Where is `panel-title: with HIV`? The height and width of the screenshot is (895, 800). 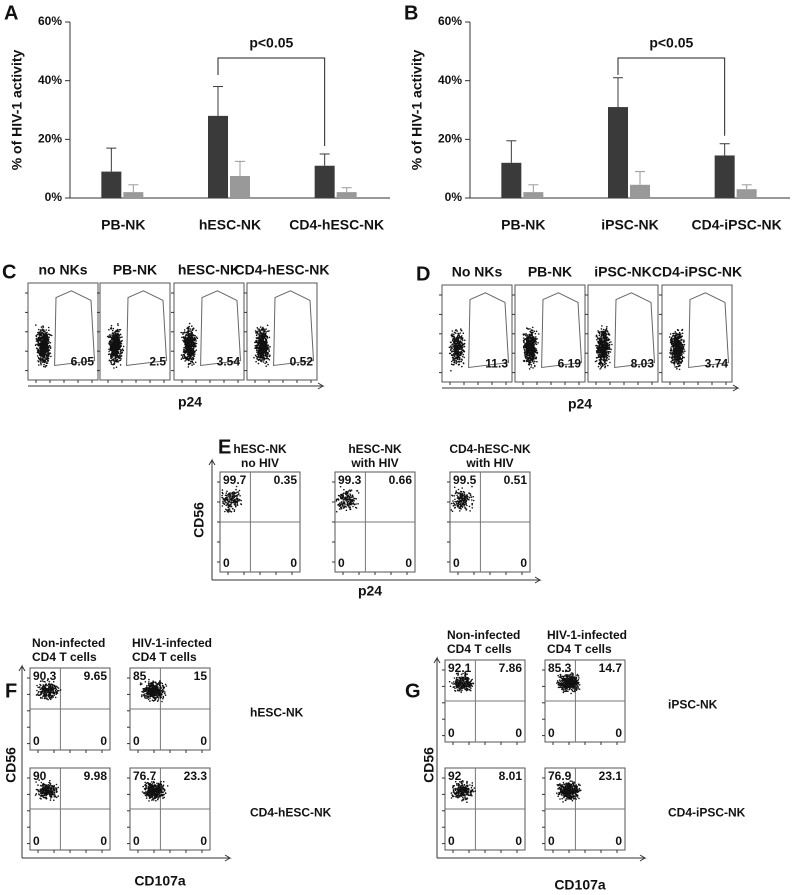
panel-title: with HIV is located at coordinates (374, 463).